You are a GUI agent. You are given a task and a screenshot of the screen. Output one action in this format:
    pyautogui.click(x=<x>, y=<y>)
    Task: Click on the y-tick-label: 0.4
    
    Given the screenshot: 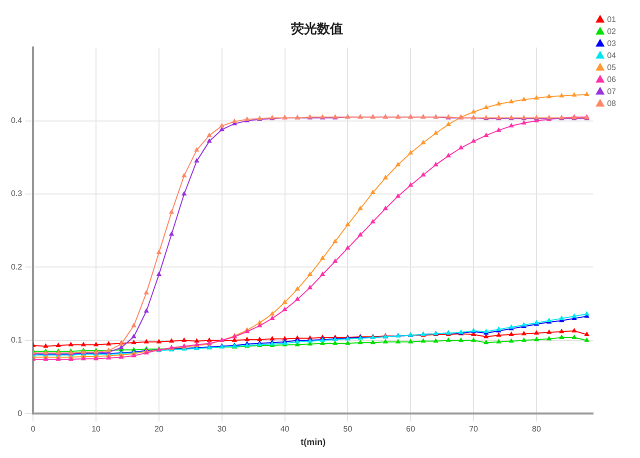 What is the action you would take?
    pyautogui.click(x=16, y=121)
    